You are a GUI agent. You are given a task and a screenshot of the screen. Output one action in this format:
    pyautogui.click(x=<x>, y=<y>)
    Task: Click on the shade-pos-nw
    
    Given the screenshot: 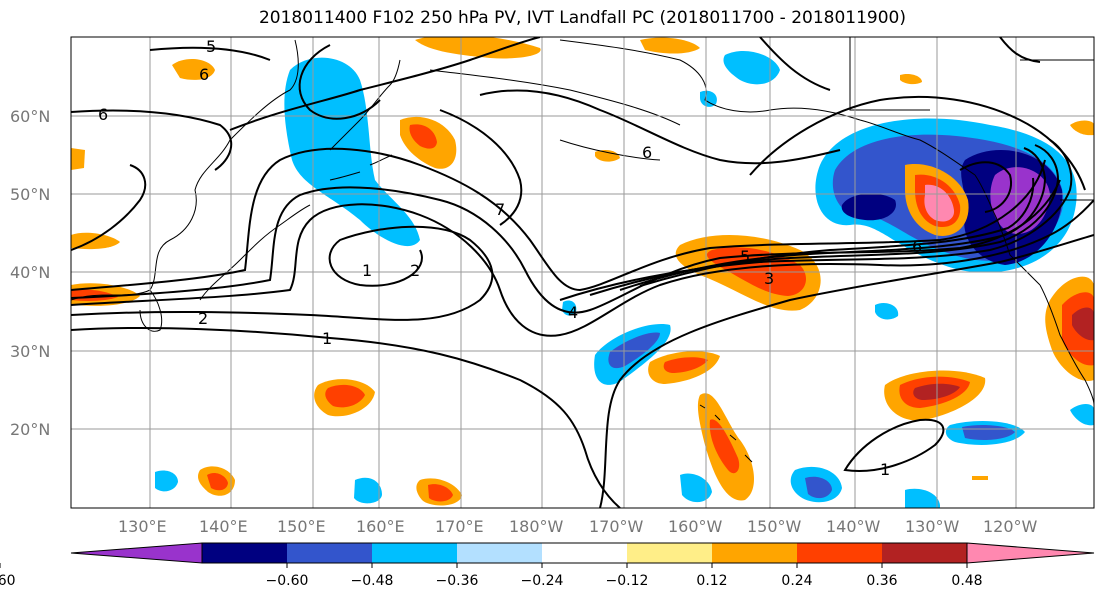 What is the action you would take?
    pyautogui.click(x=193, y=69)
    